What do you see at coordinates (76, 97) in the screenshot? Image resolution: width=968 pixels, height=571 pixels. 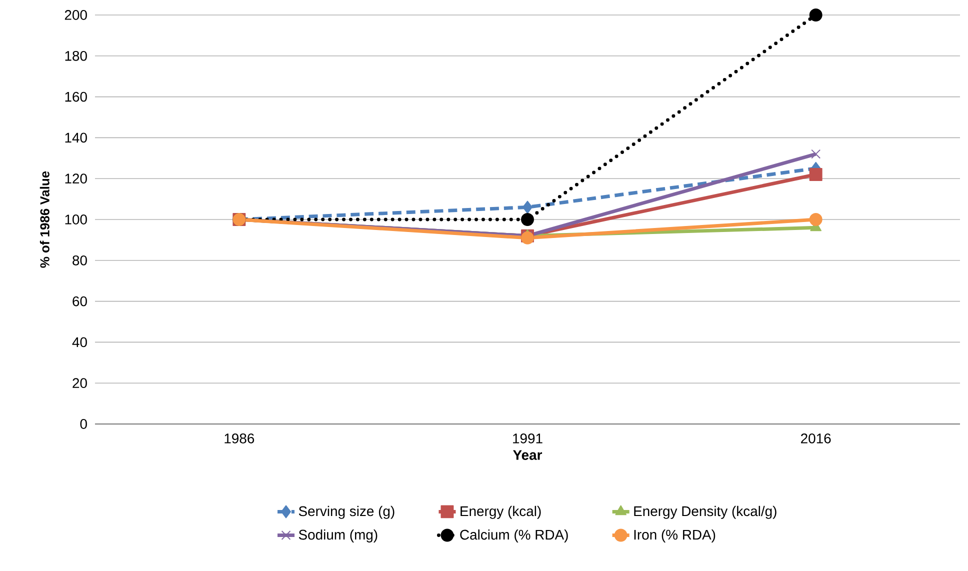 I see `y-tick-label: 160` at bounding box center [76, 97].